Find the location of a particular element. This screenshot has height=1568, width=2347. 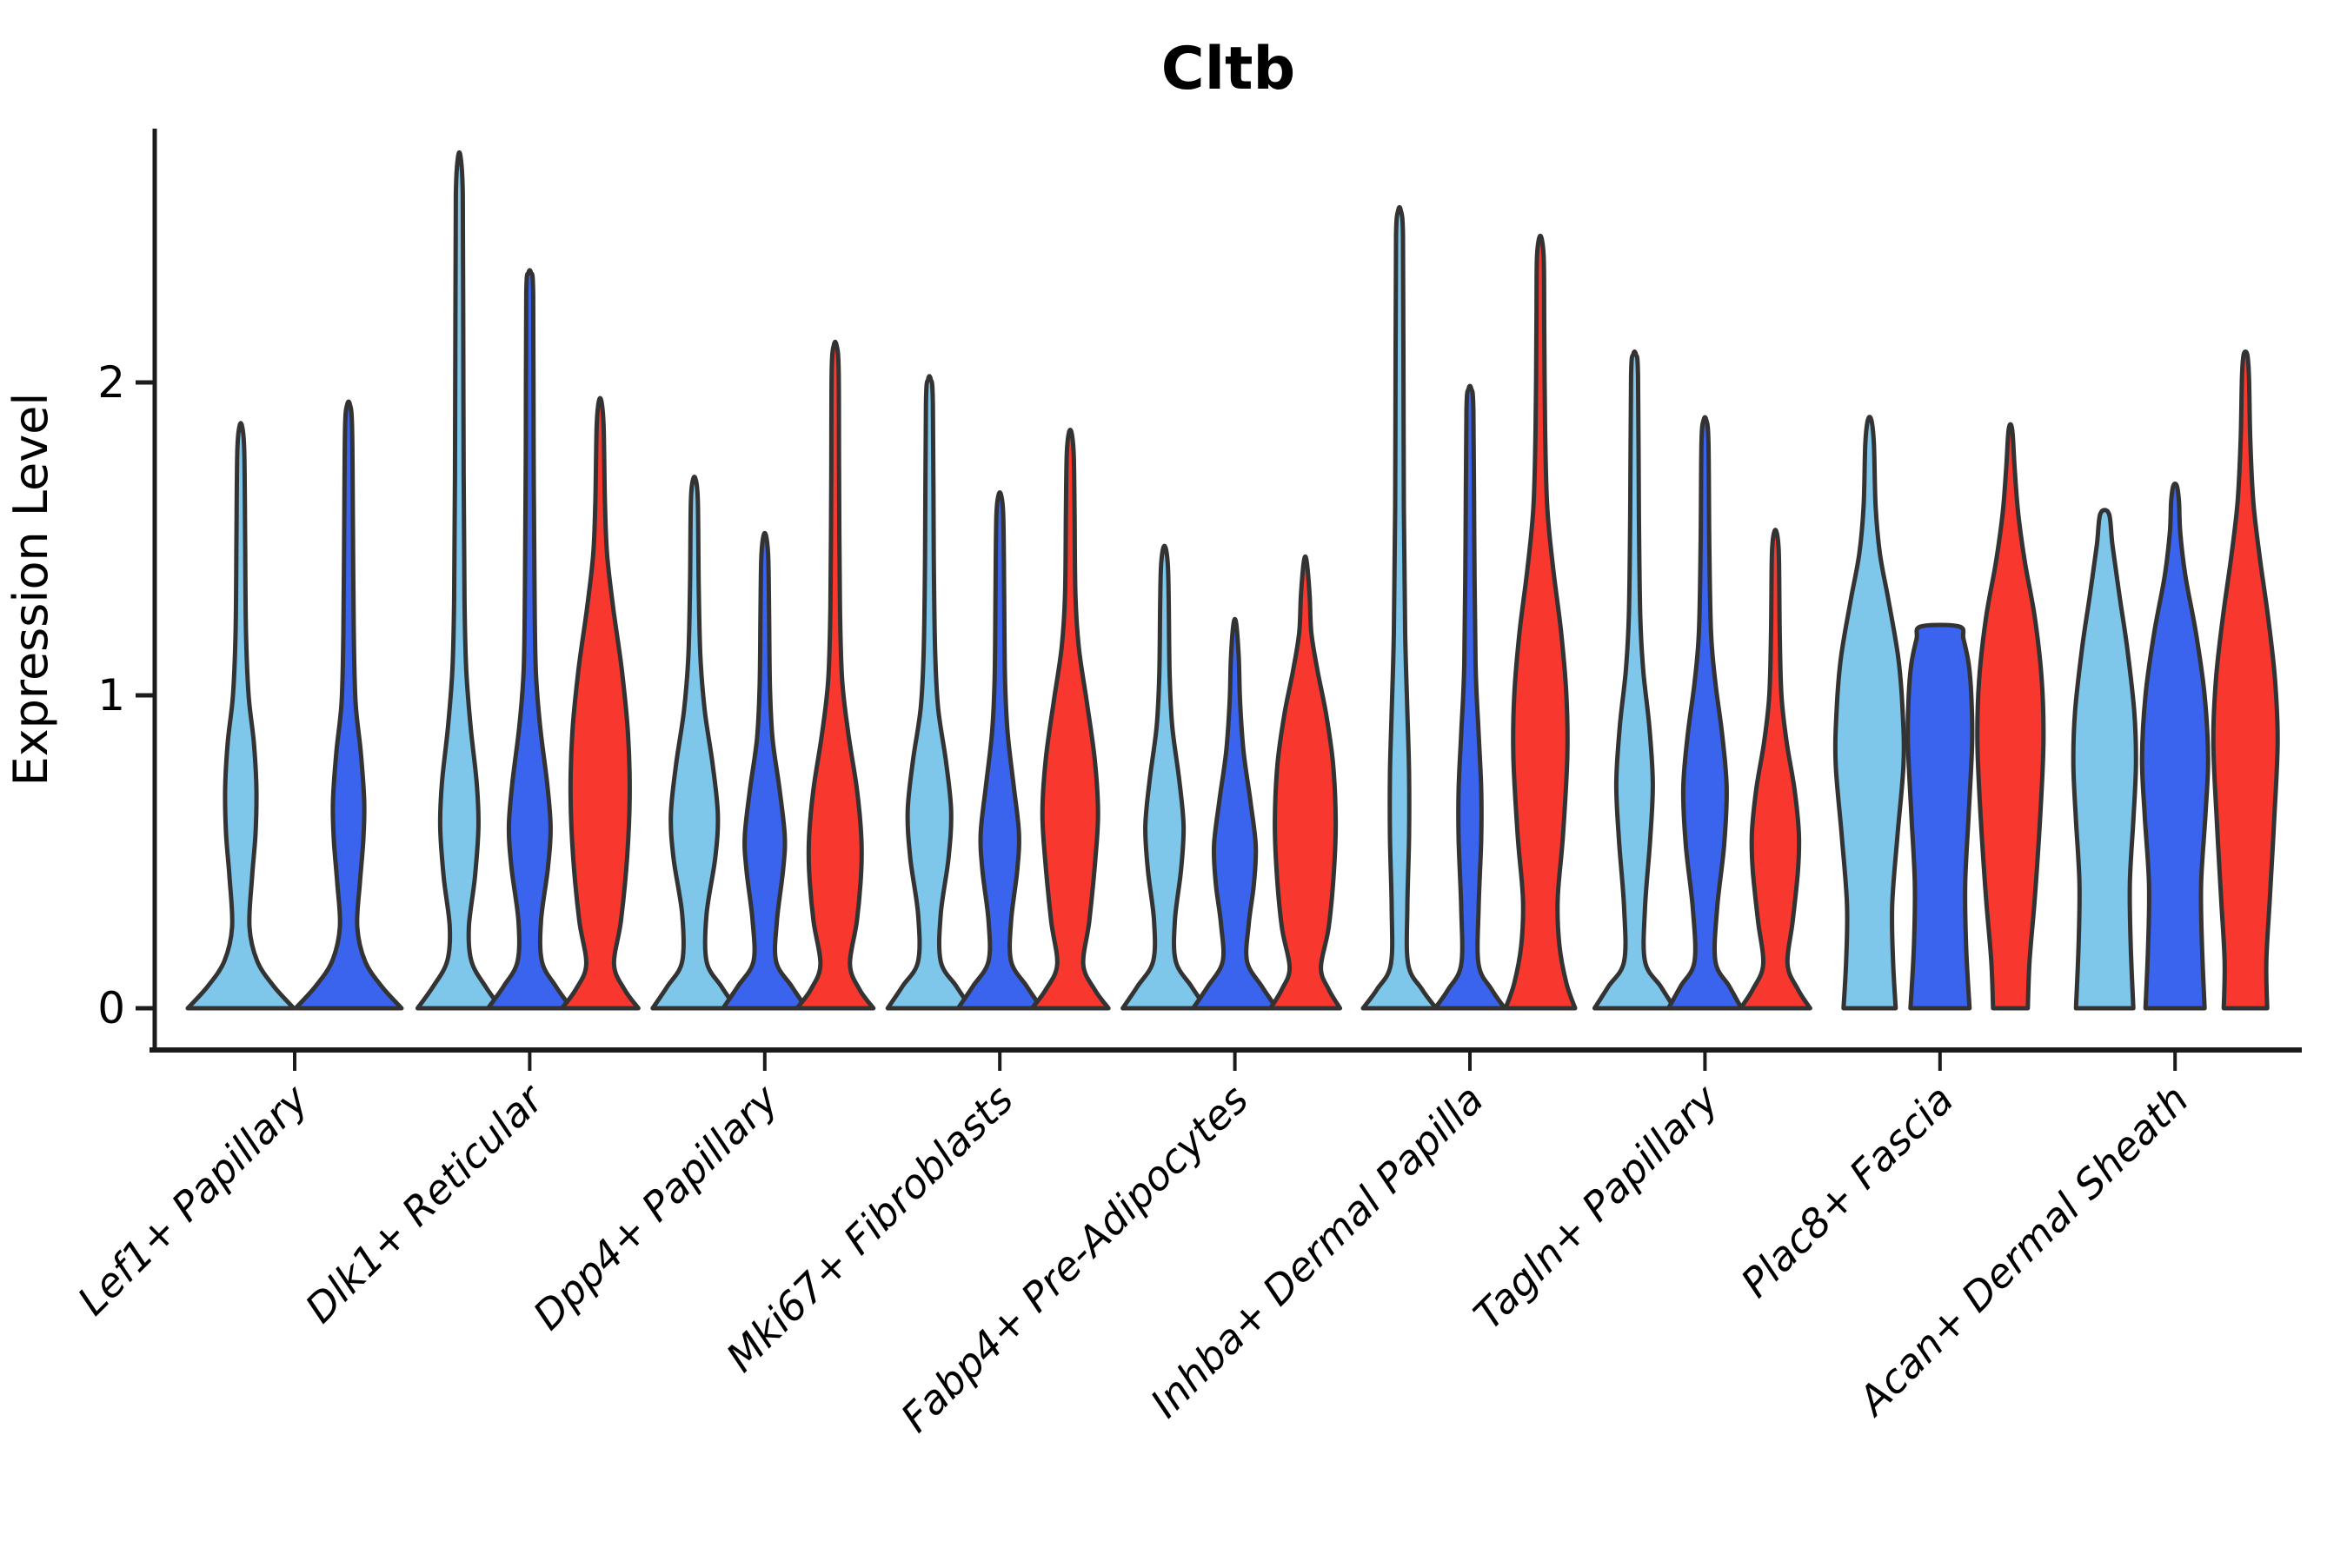

violin-Dpp4-red is located at coordinates (835, 675).